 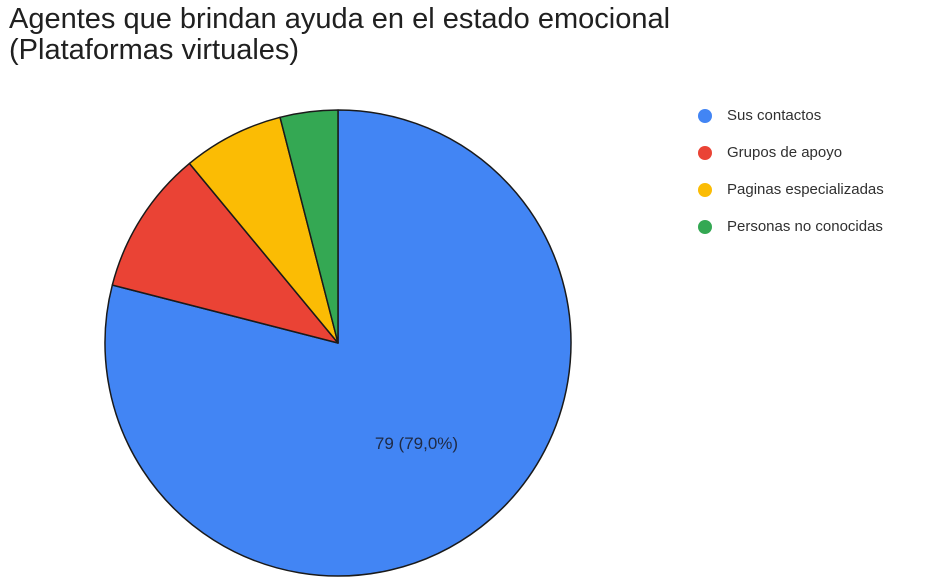 I want to click on pie-slice-grupos-de-apoyo, so click(x=225, y=253).